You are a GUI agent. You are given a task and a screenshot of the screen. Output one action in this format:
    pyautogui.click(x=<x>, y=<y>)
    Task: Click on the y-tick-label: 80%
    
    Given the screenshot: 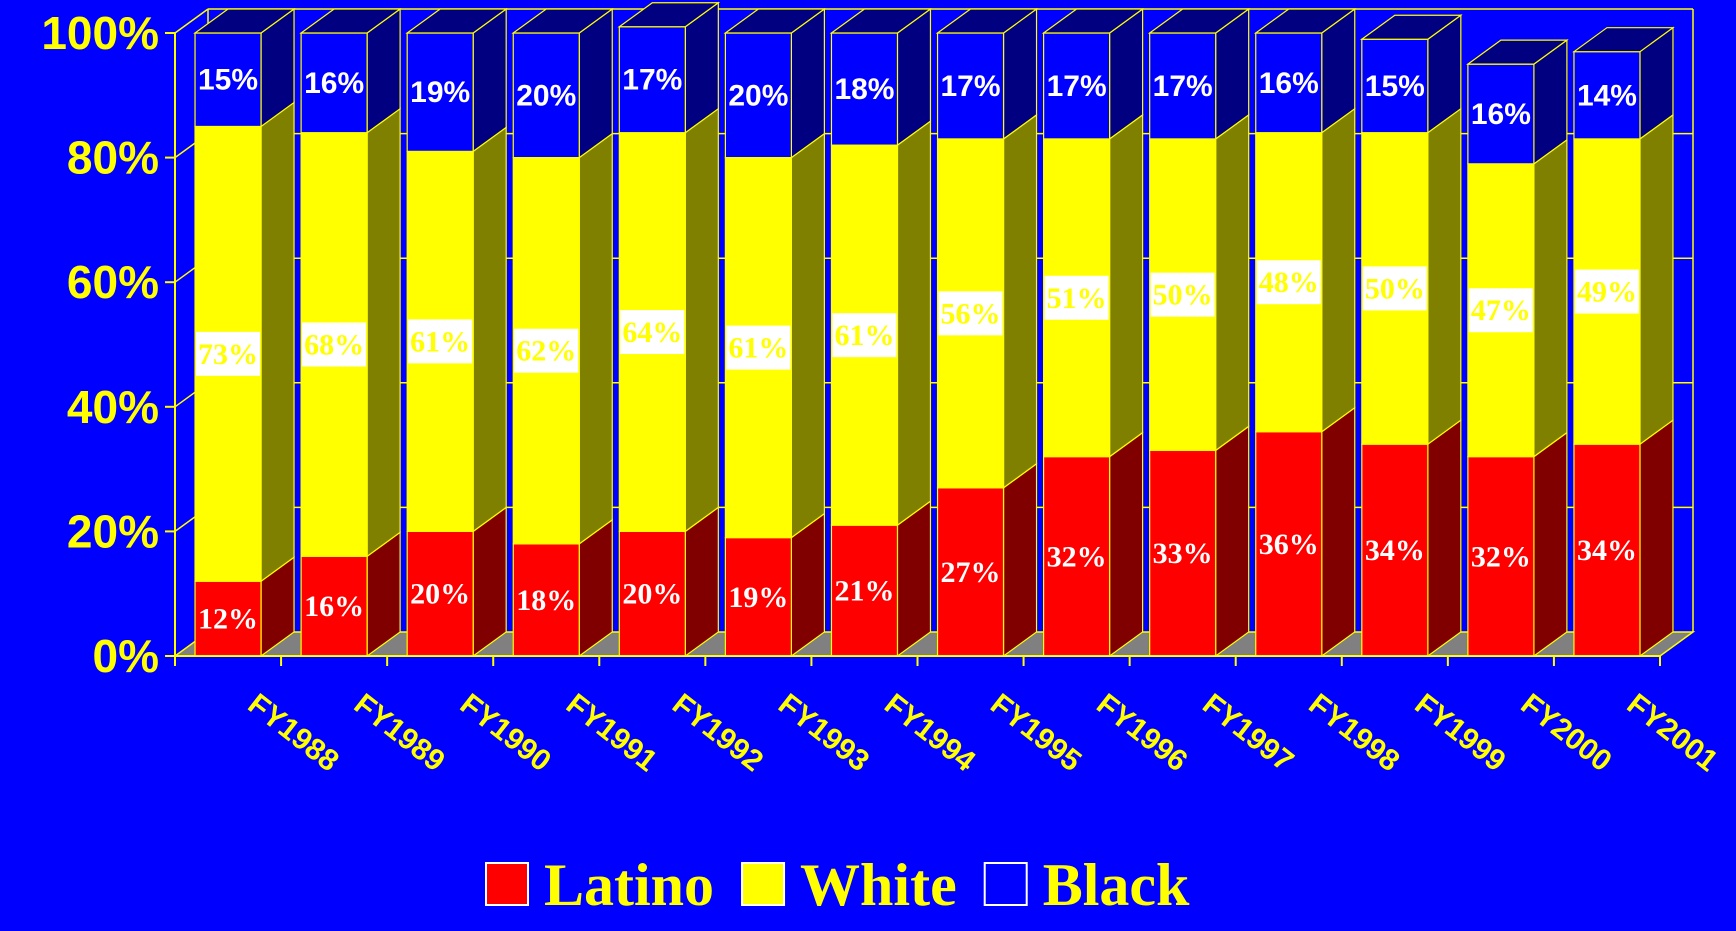 What is the action you would take?
    pyautogui.click(x=113, y=158)
    